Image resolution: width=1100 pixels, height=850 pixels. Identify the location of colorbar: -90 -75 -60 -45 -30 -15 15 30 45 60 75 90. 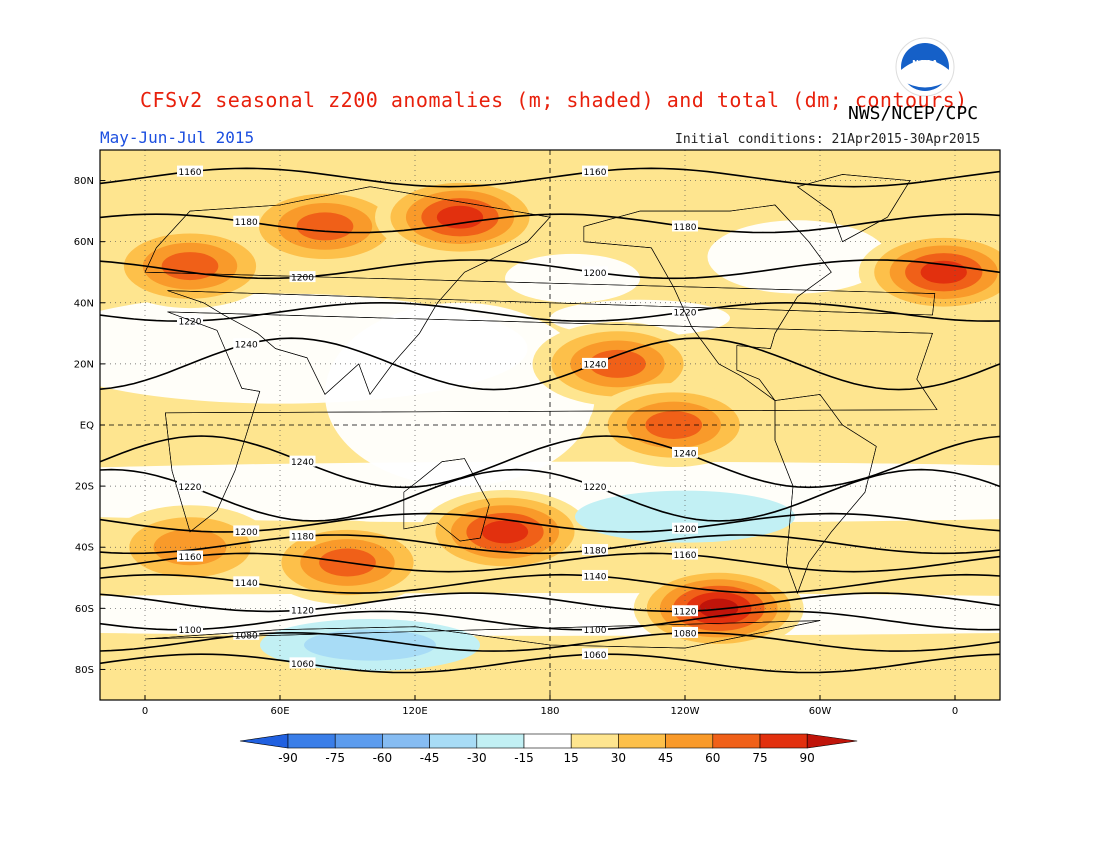
(548, 749).